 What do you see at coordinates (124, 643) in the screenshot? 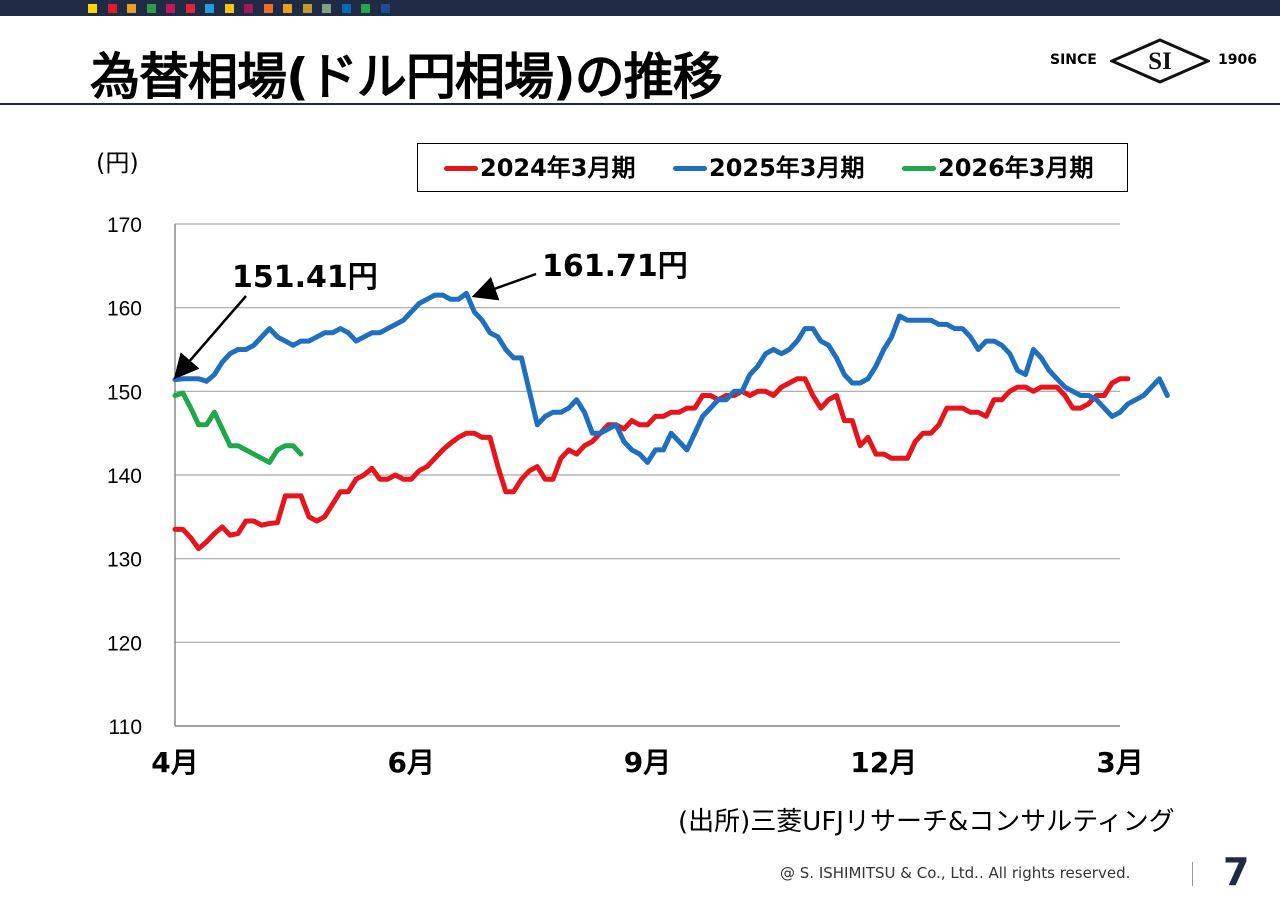
I see `y-tick-label: 120` at bounding box center [124, 643].